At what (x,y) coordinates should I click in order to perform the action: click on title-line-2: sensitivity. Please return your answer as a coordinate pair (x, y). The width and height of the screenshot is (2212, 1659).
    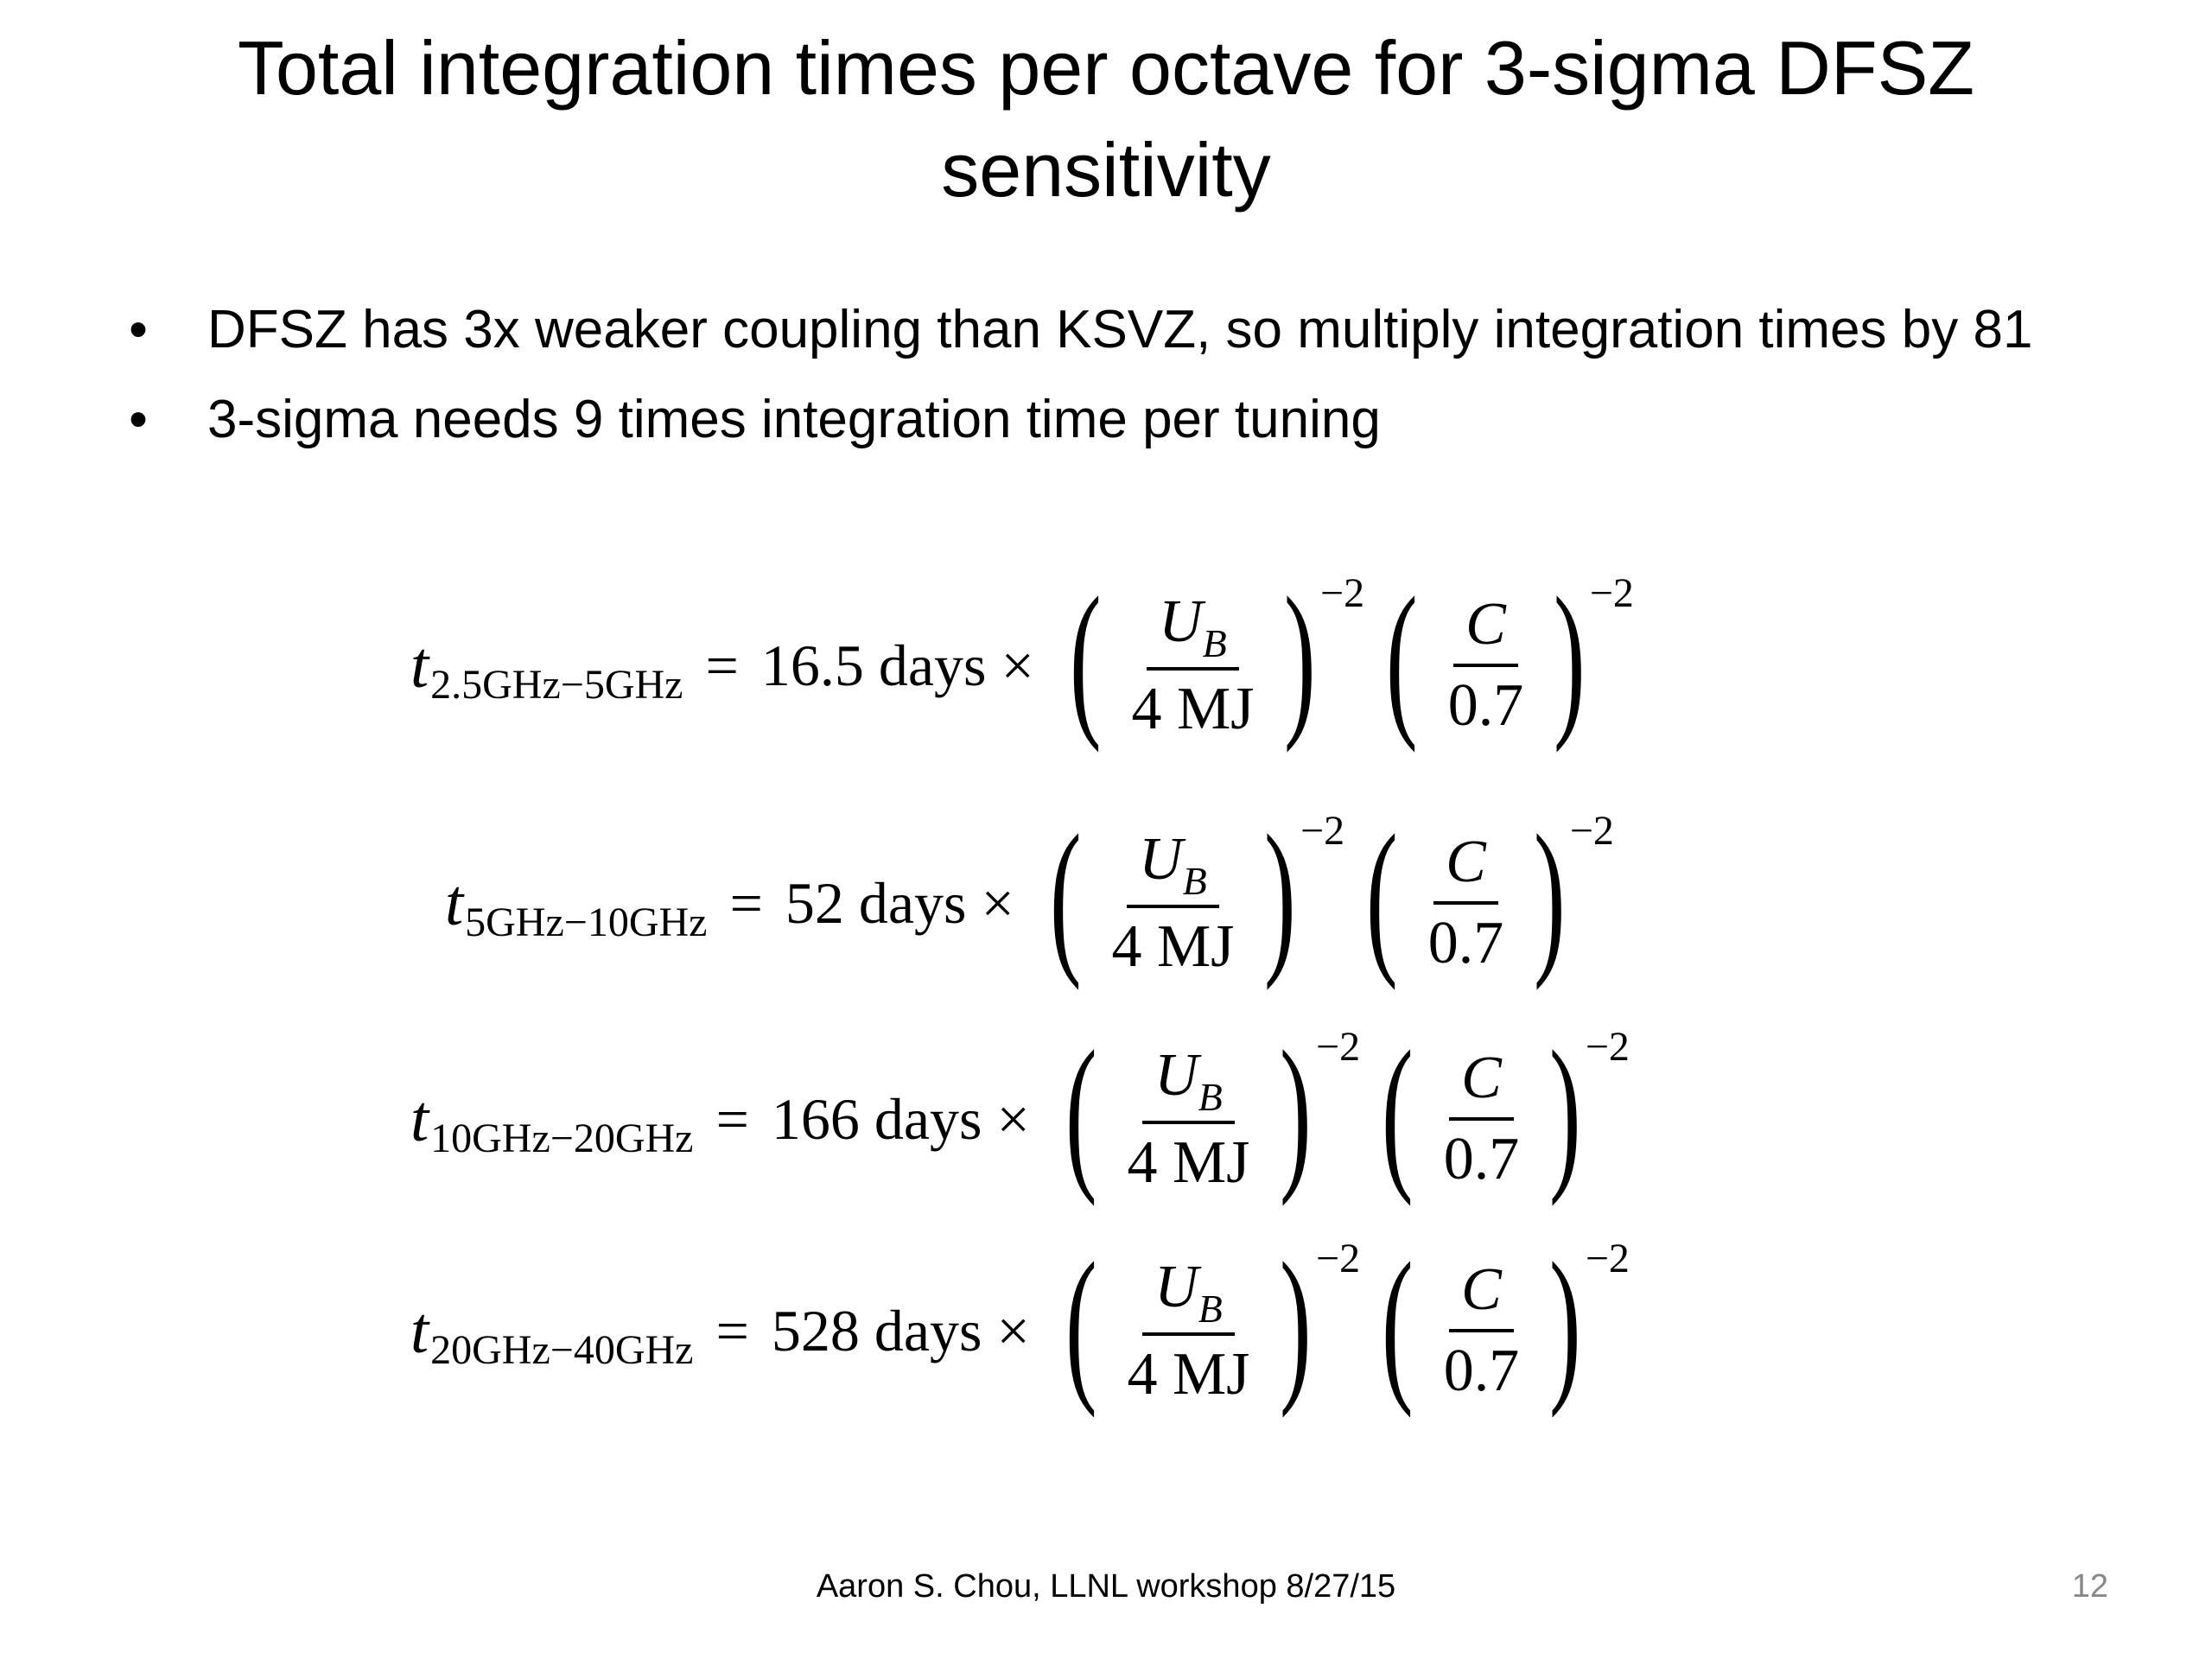
    Looking at the image, I should click on (1106, 170).